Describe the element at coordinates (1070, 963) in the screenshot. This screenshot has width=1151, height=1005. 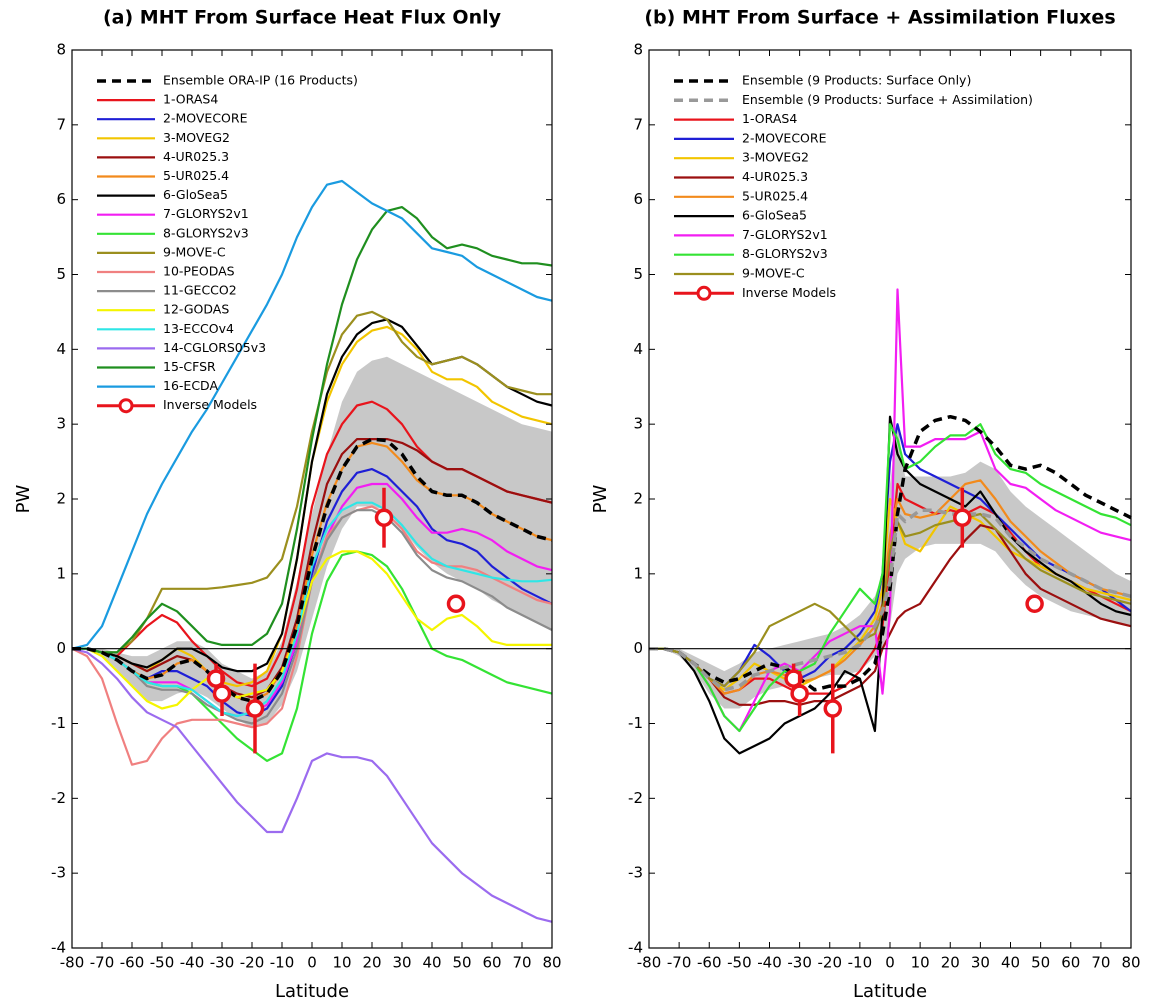
I see `x-tick-label: 60` at that location.